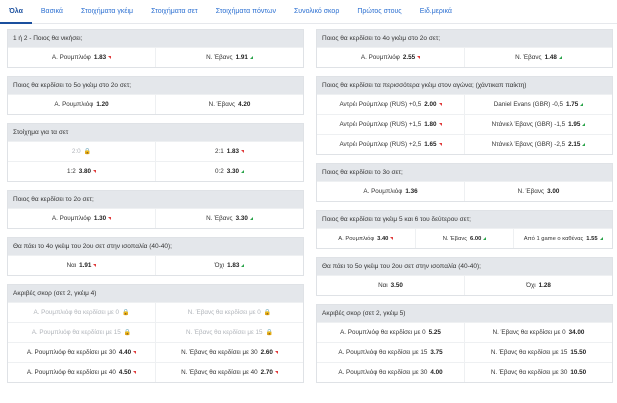 This screenshot has width=617, height=403. What do you see at coordinates (550, 57) in the screenshot?
I see `odds-value: 1.48` at bounding box center [550, 57].